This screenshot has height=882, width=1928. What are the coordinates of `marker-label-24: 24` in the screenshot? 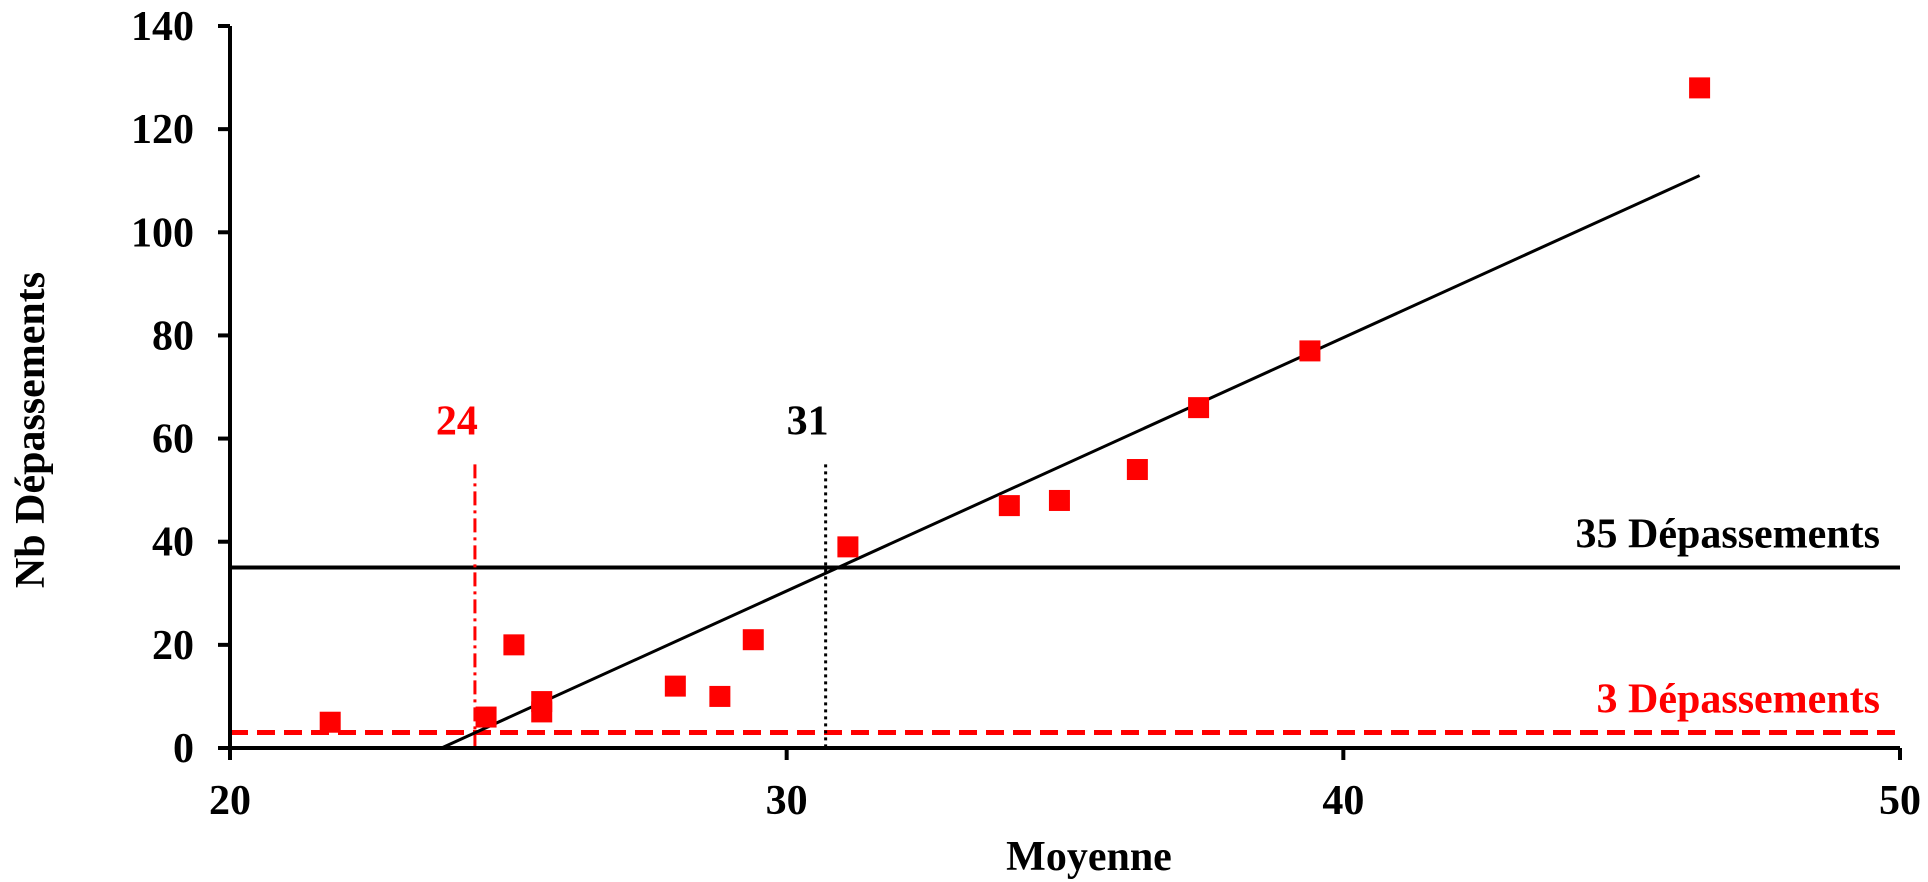 It's located at (457, 421).